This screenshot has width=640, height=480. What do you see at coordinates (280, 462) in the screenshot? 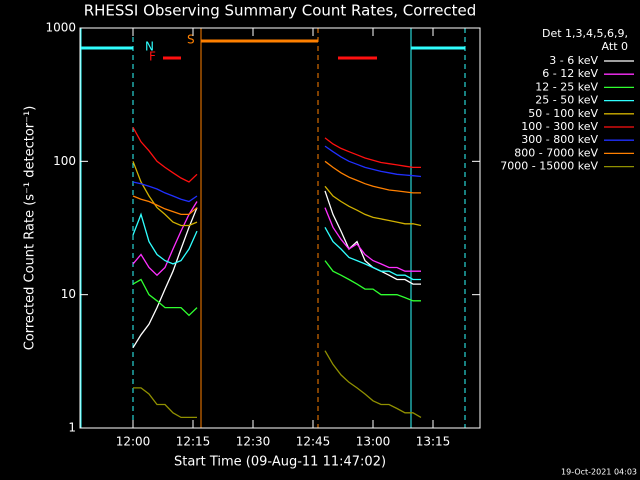
I see `x-axis-label: Start Time (09-Aug-11 11:47:02)` at bounding box center [280, 462].